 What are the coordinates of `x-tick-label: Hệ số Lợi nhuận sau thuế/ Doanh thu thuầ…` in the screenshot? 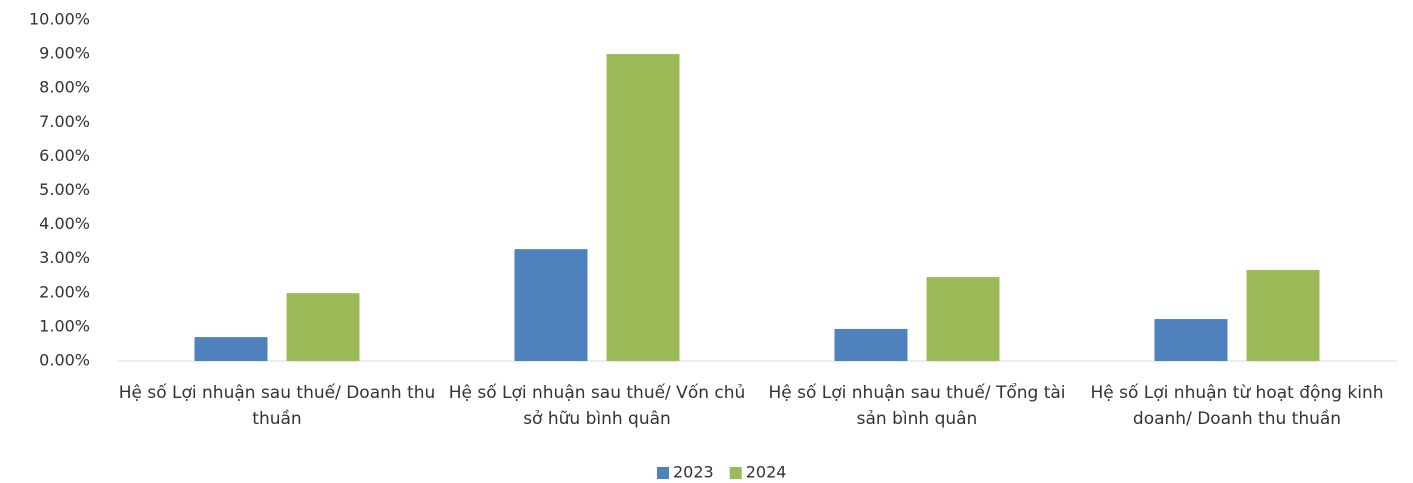 It's located at (277, 406).